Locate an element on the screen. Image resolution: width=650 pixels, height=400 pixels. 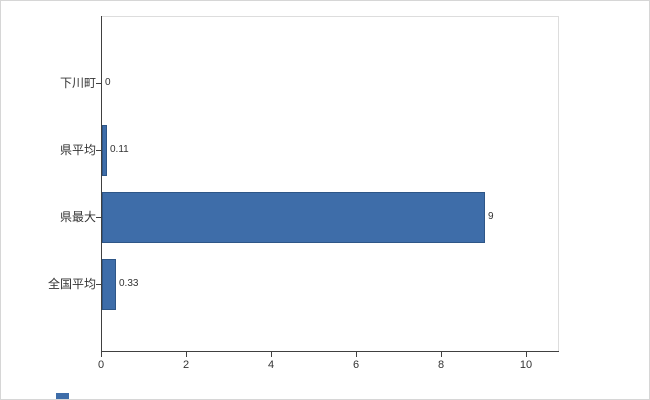
x-axis-tick-label: 4 is located at coordinates (271, 365).